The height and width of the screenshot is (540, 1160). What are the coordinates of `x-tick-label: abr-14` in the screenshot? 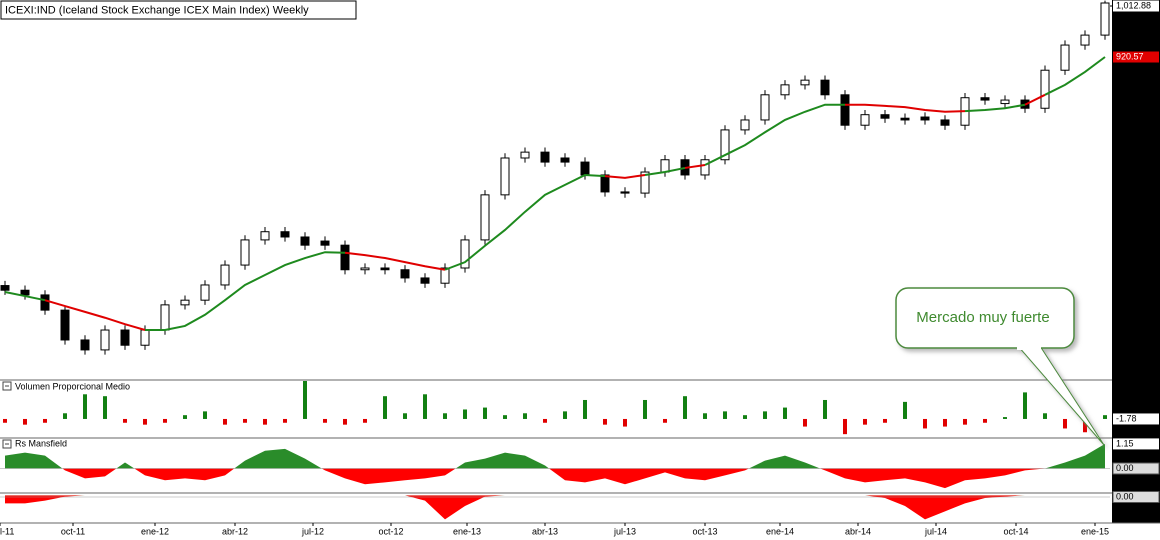 It's located at (858, 531).